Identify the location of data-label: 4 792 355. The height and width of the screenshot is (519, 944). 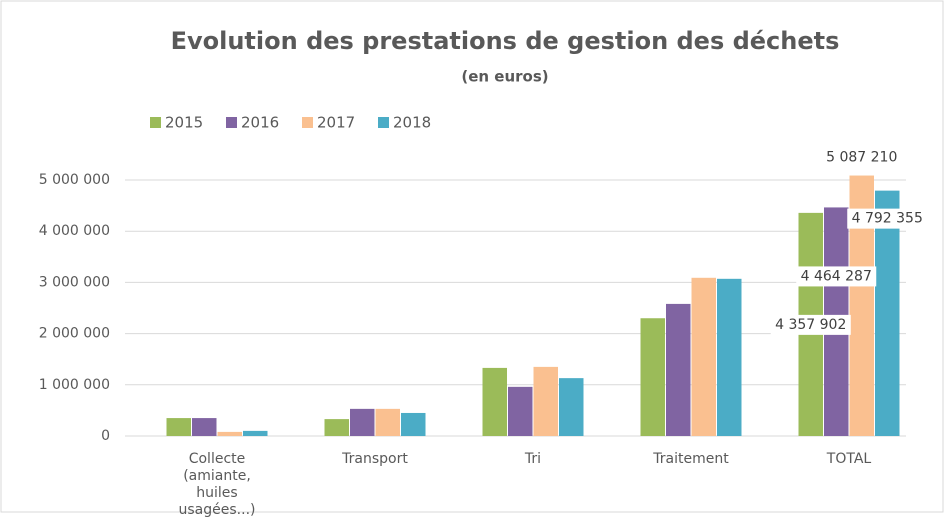
(887, 219).